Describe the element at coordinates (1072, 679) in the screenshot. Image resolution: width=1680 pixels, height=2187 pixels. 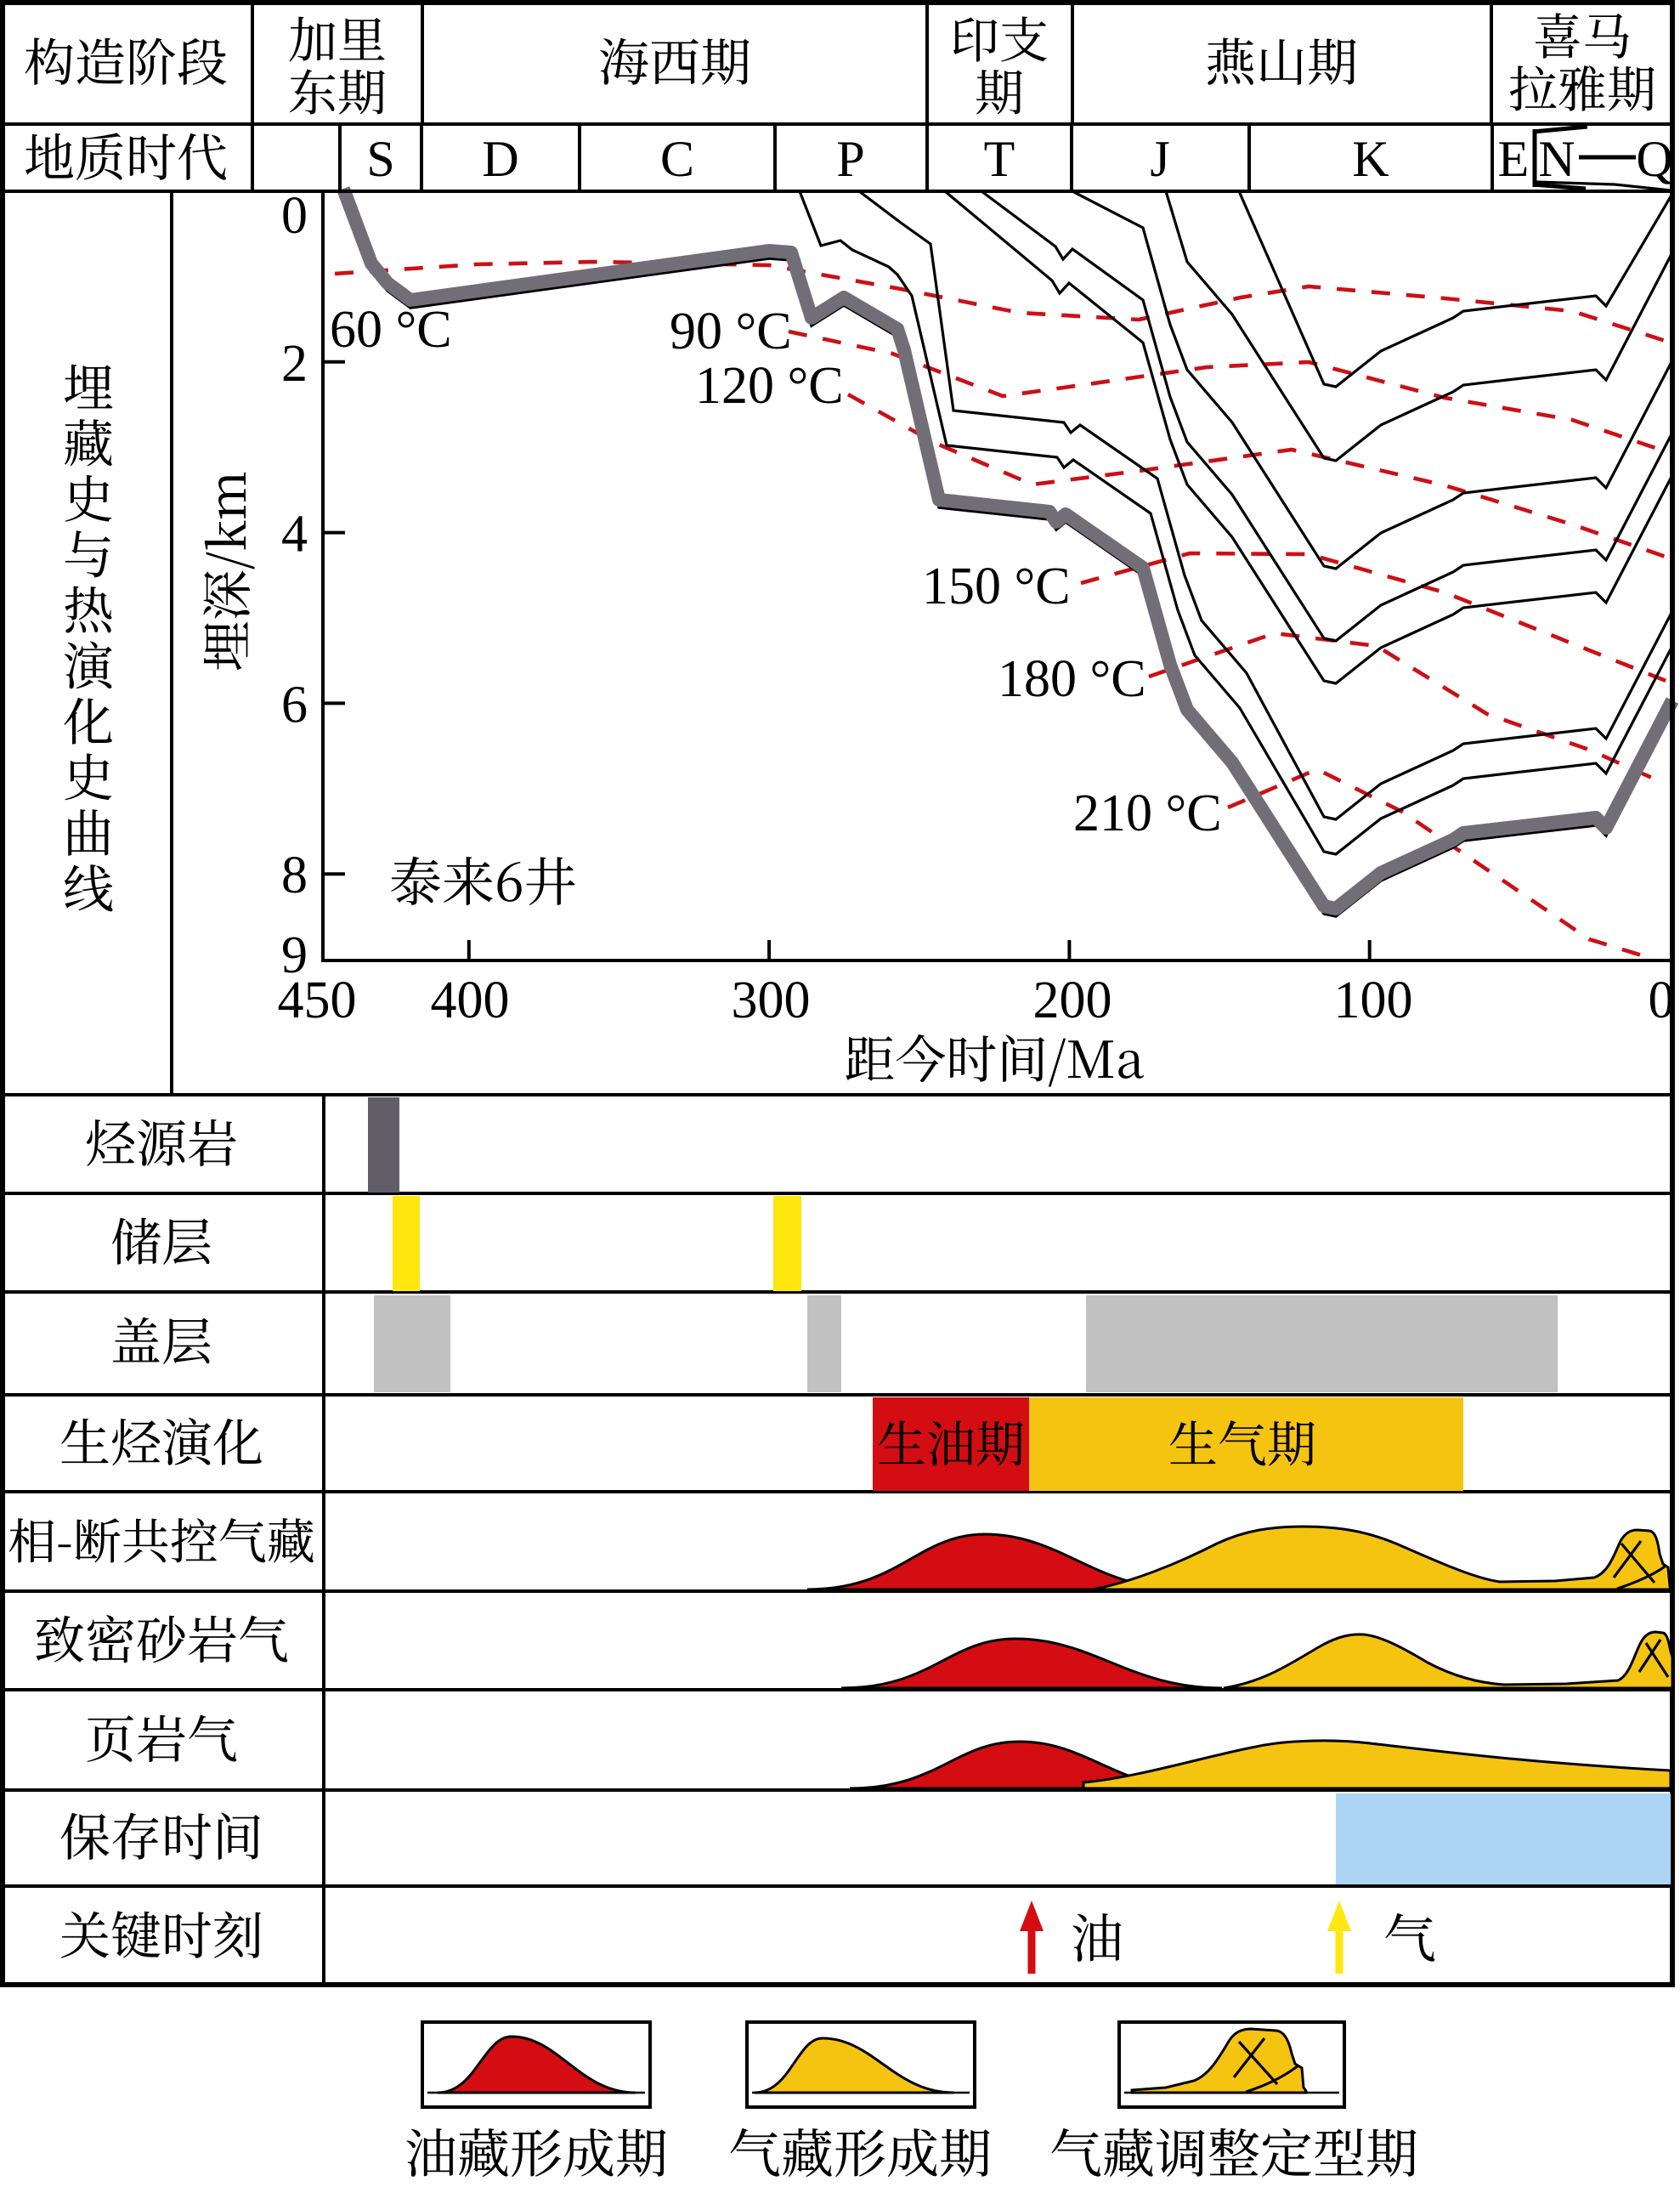
I see `svg-text: 180 °C` at that location.